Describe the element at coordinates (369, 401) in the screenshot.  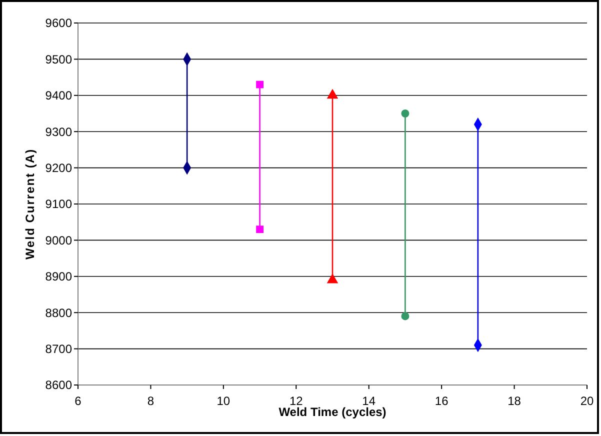
I see `x-tick-label: 14` at that location.